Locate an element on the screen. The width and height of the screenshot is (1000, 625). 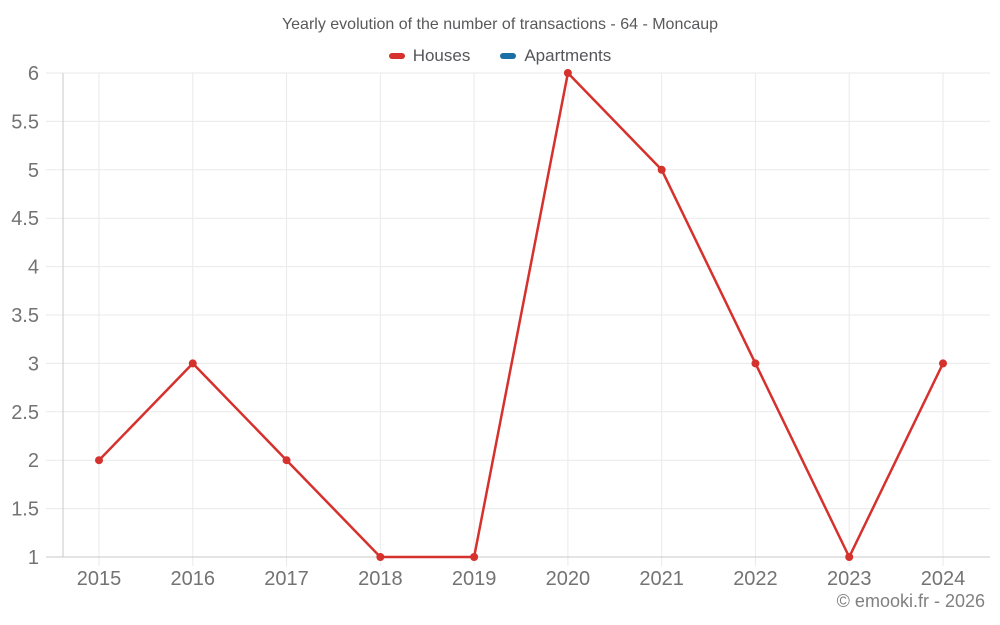
chart-legend: Houses Apartments is located at coordinates (500, 56).